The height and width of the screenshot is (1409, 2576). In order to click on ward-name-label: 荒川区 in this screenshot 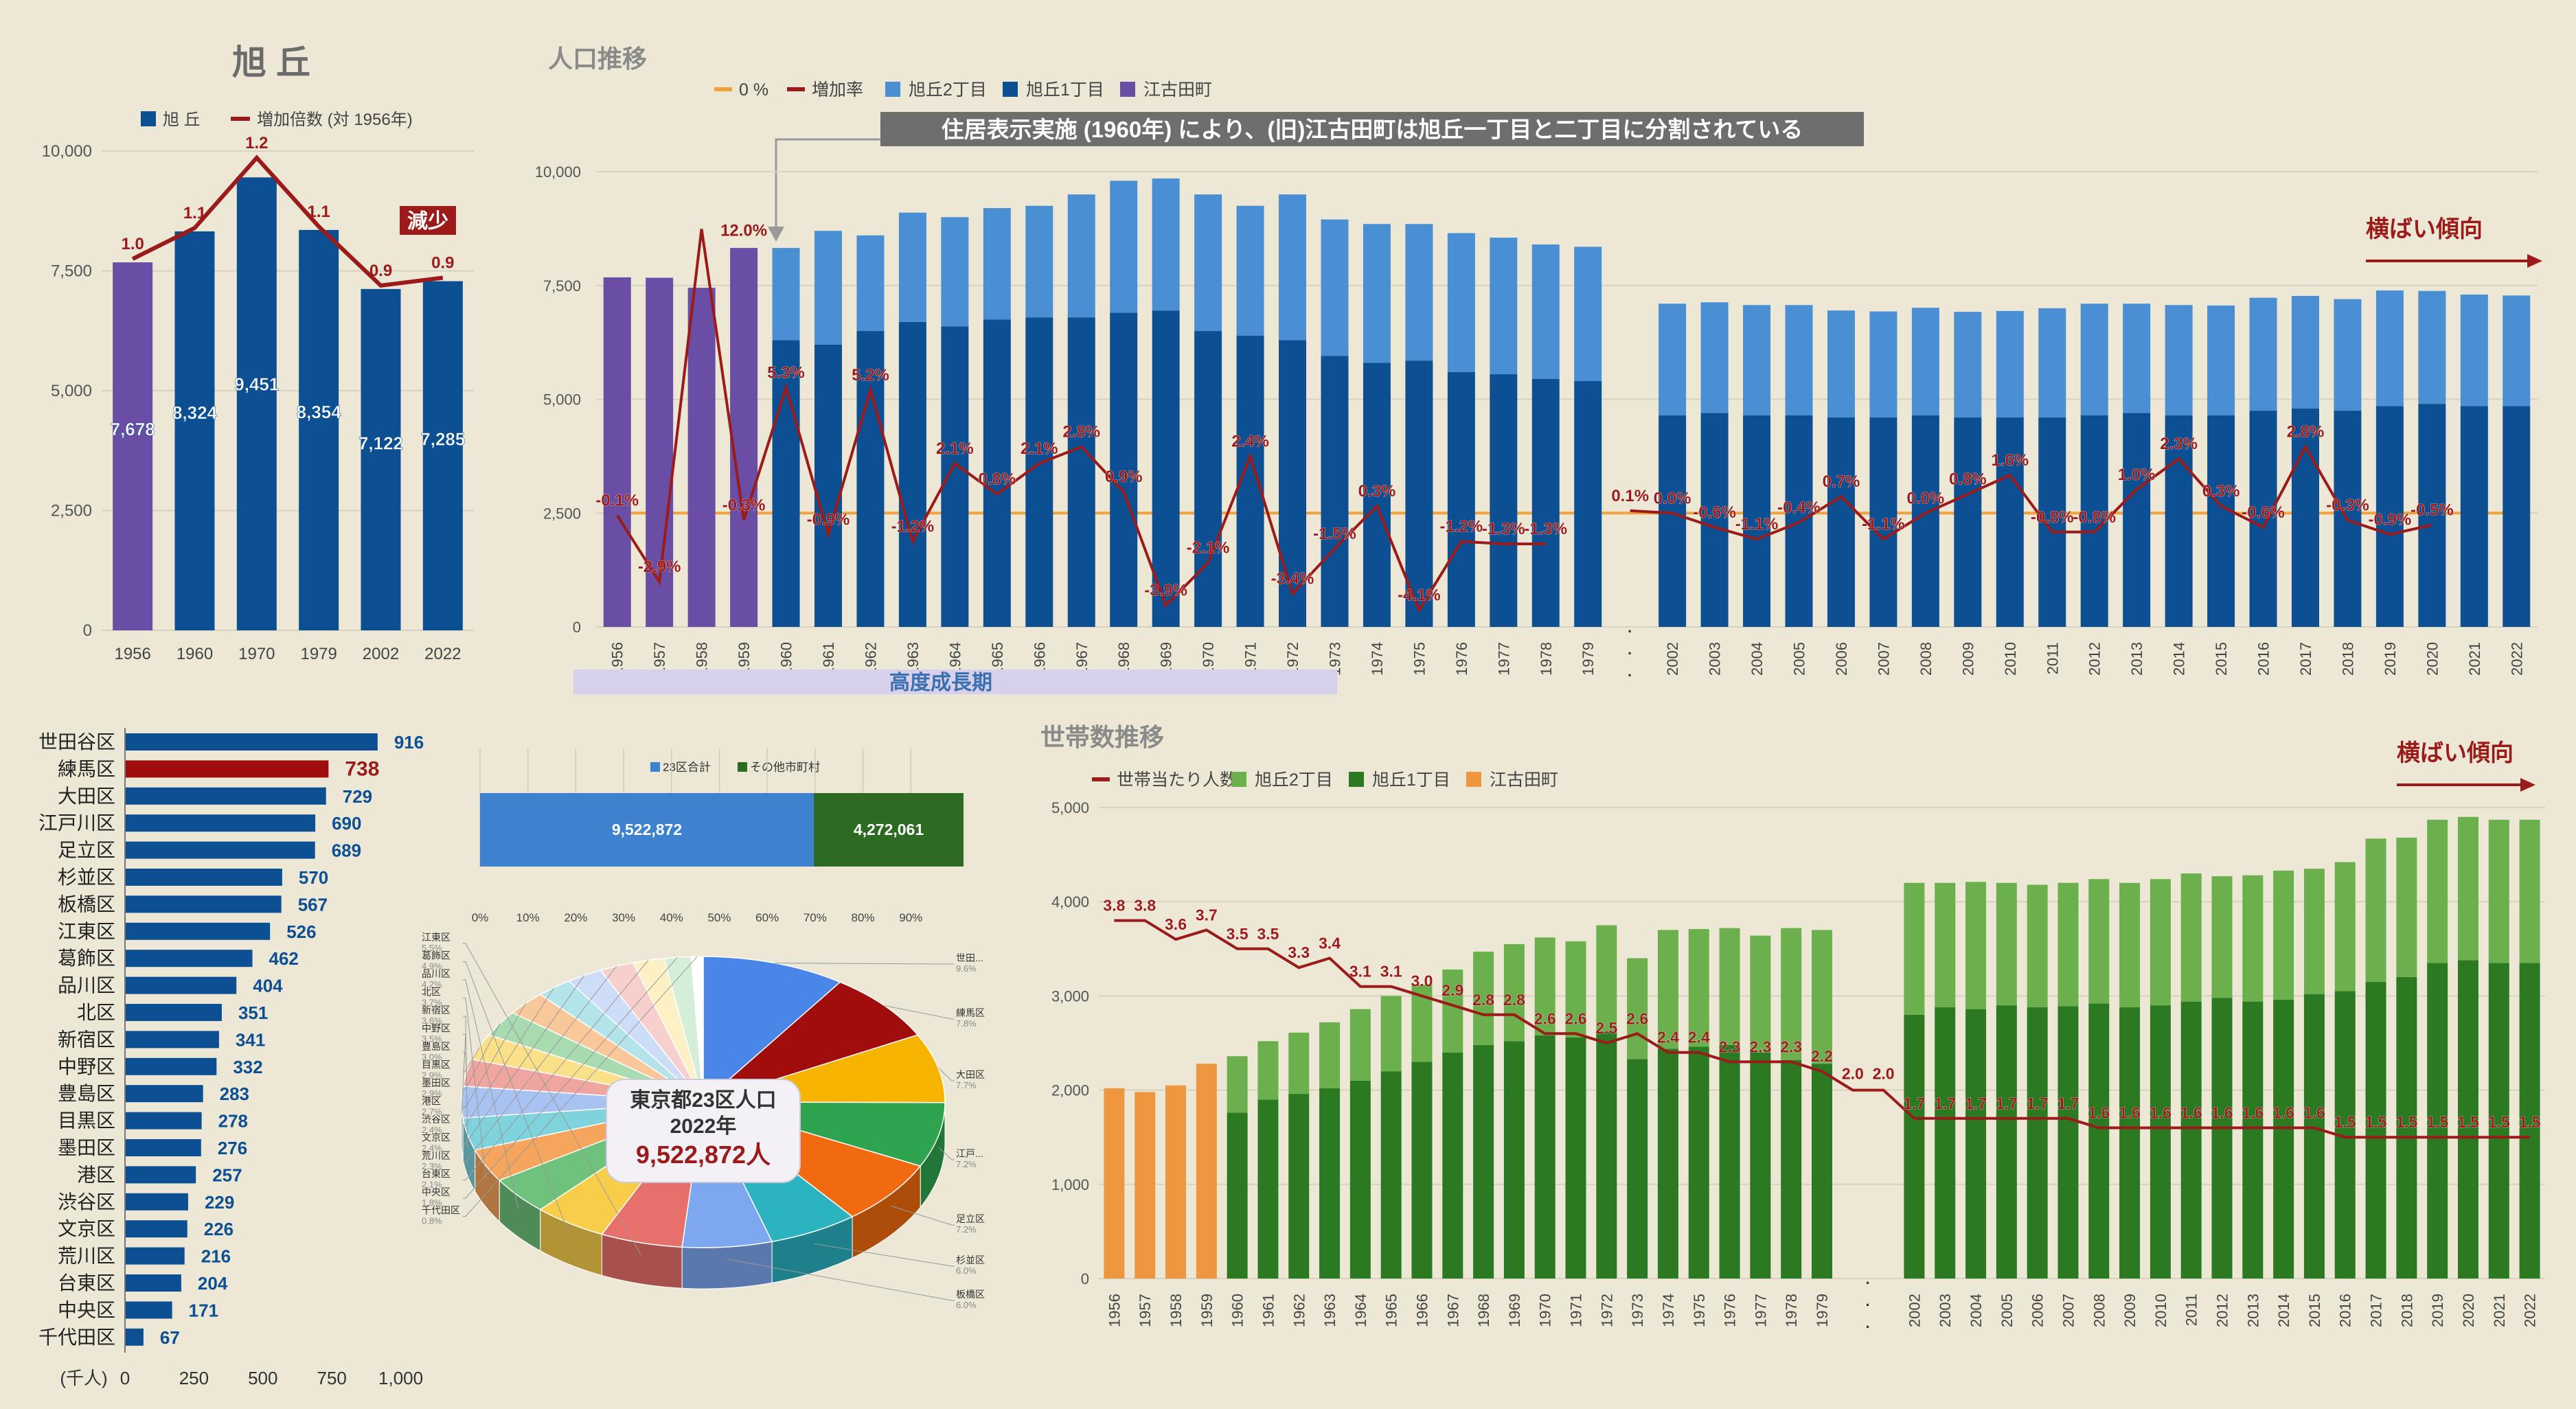, I will do `click(86, 1256)`.